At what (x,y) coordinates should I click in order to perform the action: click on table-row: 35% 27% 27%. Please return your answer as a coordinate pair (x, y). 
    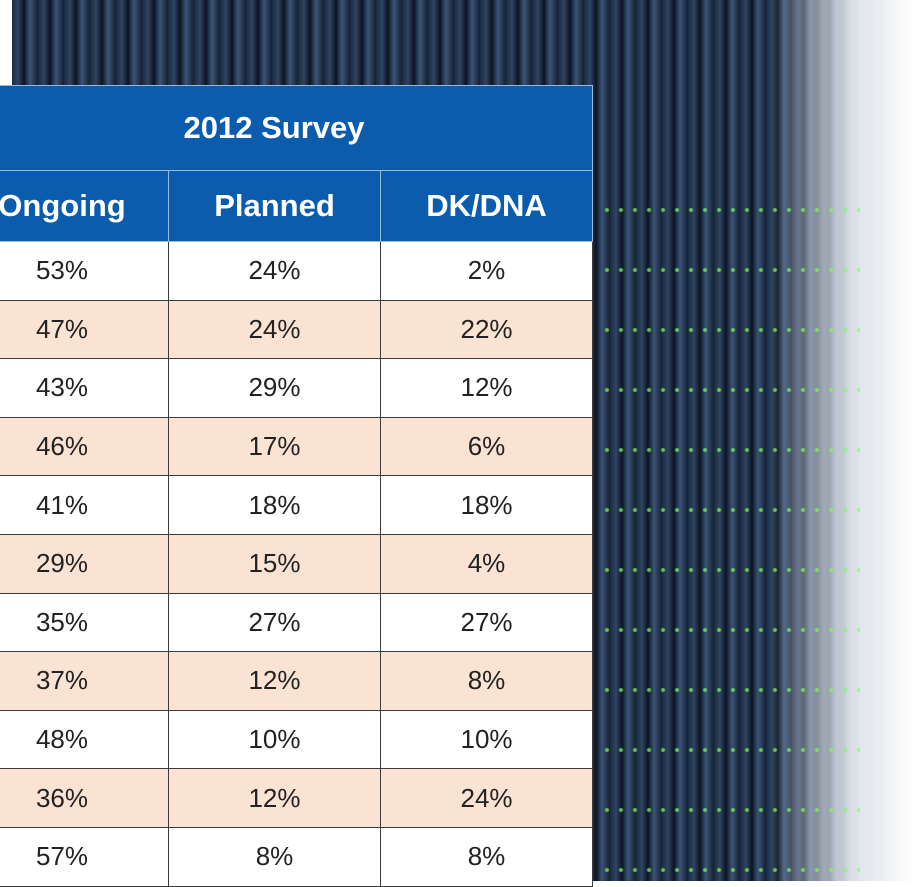
    Looking at the image, I should click on (297, 622).